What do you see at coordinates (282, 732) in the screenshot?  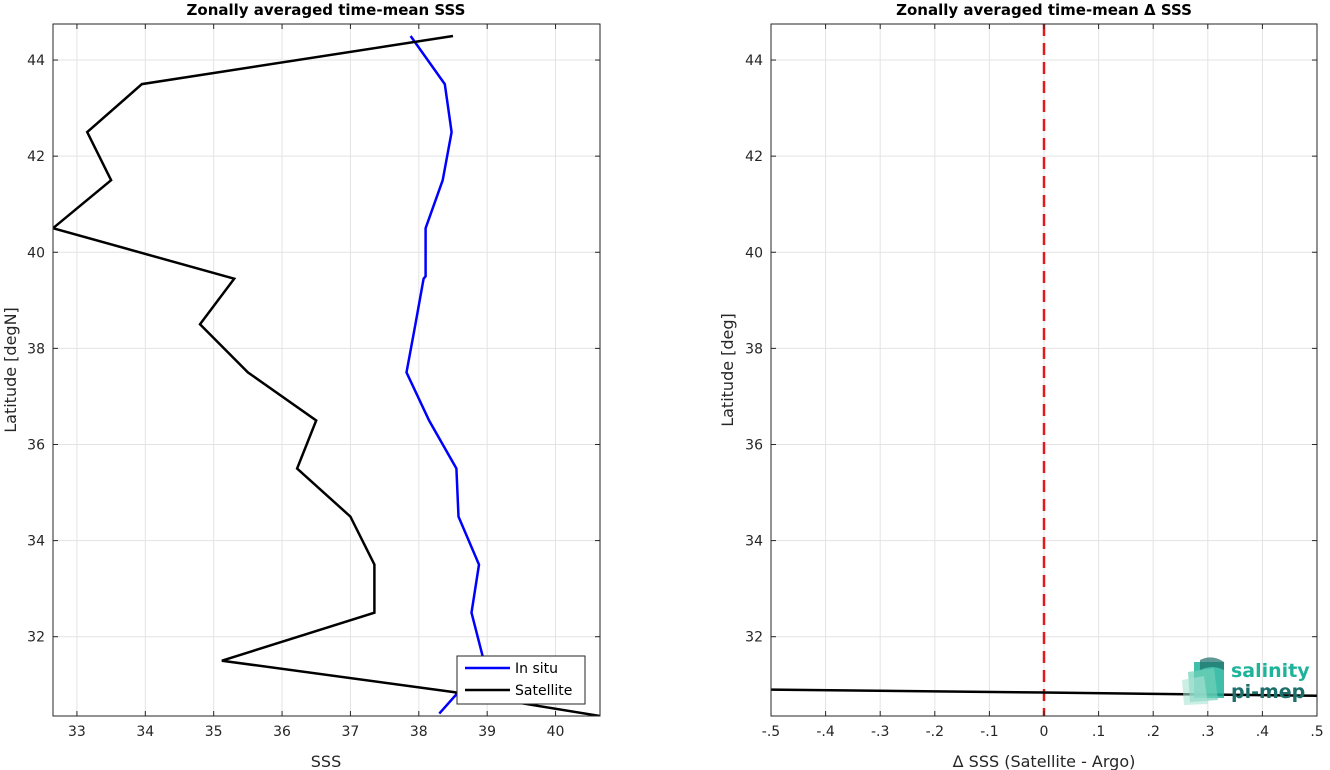 I see `sss-xtick-label: 36` at bounding box center [282, 732].